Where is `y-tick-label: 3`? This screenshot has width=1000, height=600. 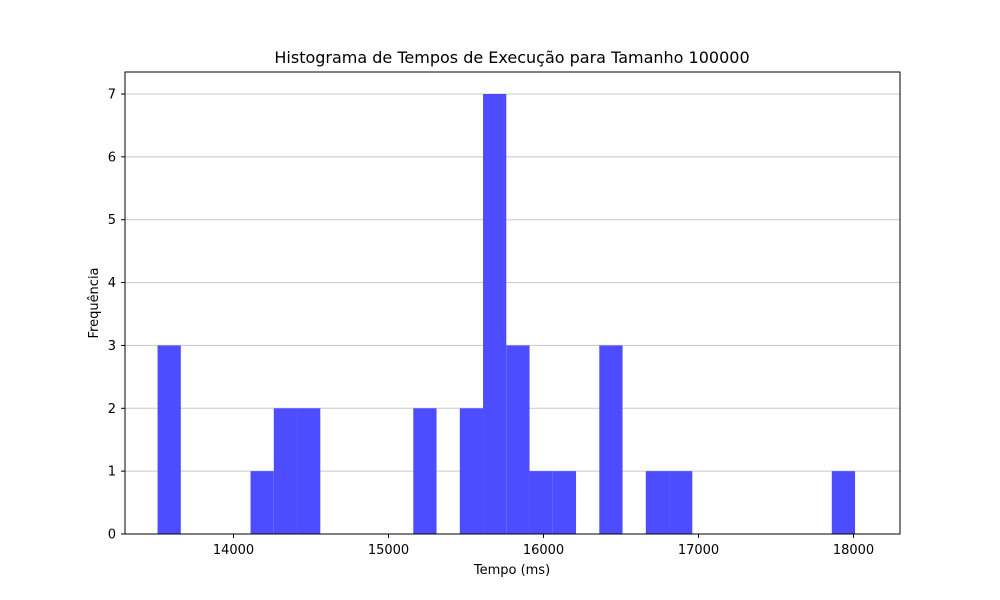
y-tick-label: 3 is located at coordinates (112, 346).